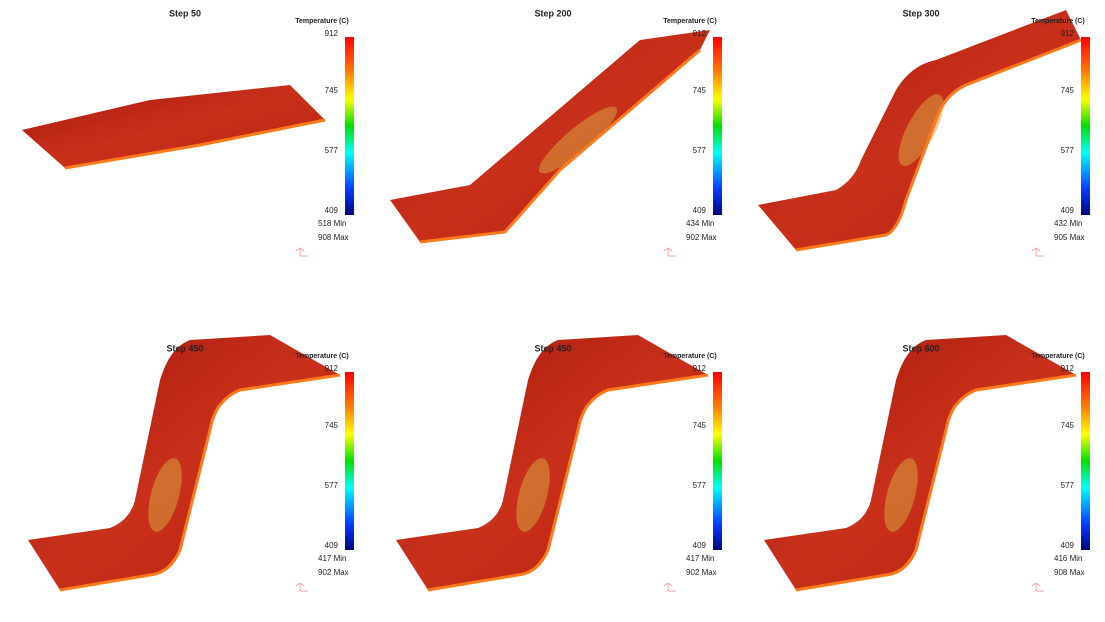 This screenshot has height=622, width=1105. Describe the element at coordinates (920, 348) in the screenshot. I see `panel-title: Step 600` at that location.